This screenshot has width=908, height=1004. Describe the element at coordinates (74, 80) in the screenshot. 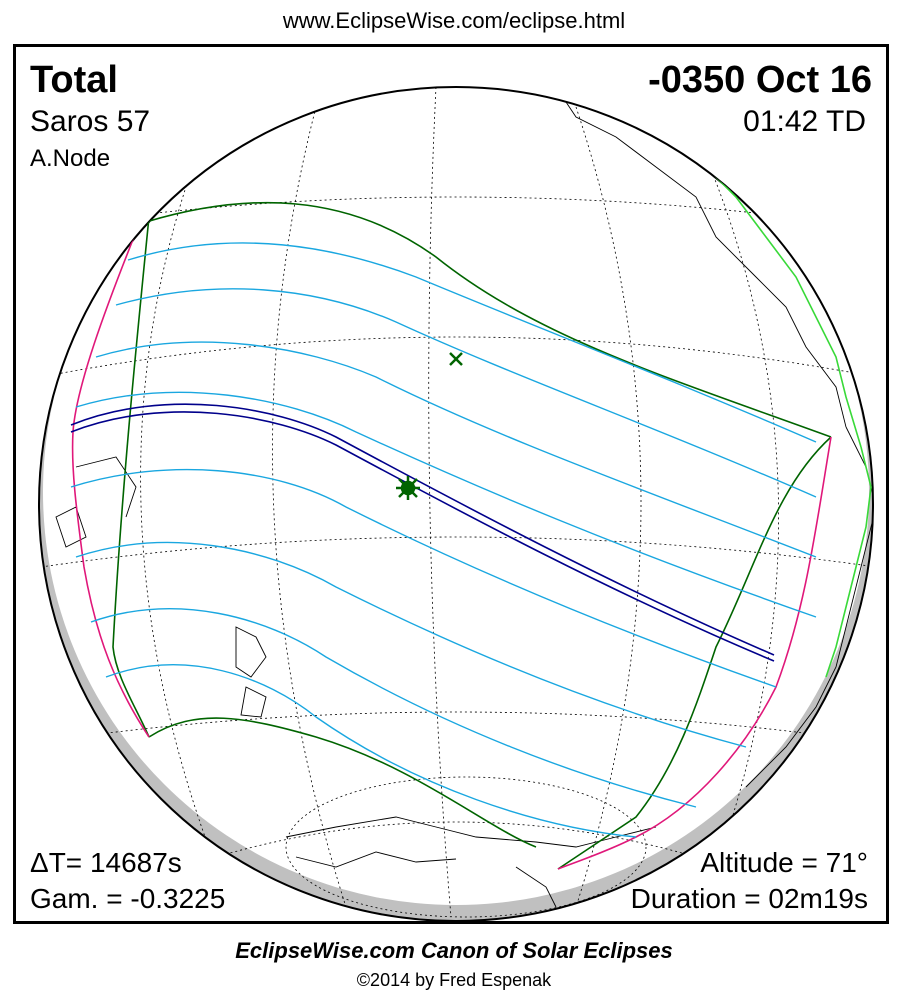

I see `eclipse-type: Total` at that location.